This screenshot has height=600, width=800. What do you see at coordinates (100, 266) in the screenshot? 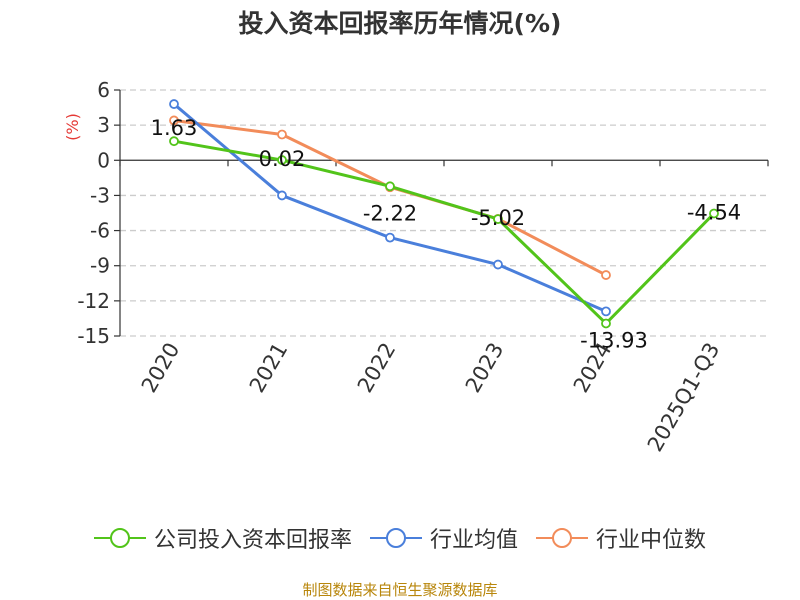
I see `y-tick-label: -9` at bounding box center [100, 266].